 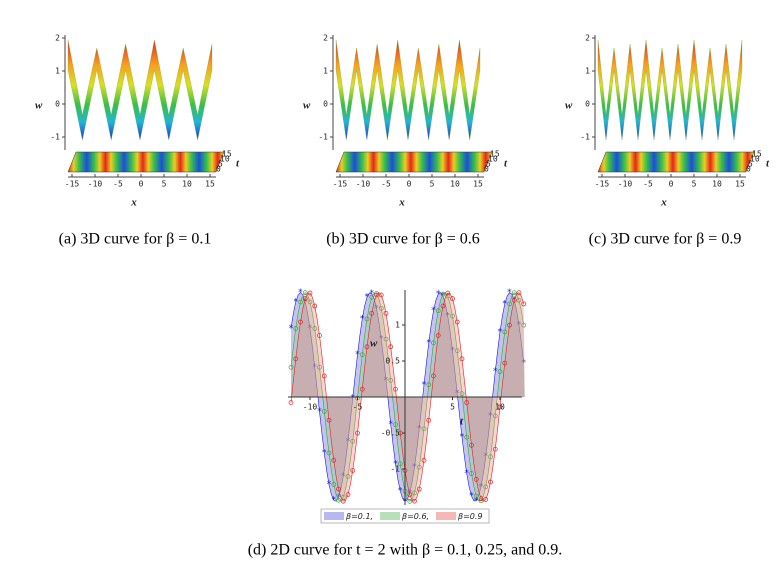 I want to click on legend-label: β=0.9, so click(x=470, y=516).